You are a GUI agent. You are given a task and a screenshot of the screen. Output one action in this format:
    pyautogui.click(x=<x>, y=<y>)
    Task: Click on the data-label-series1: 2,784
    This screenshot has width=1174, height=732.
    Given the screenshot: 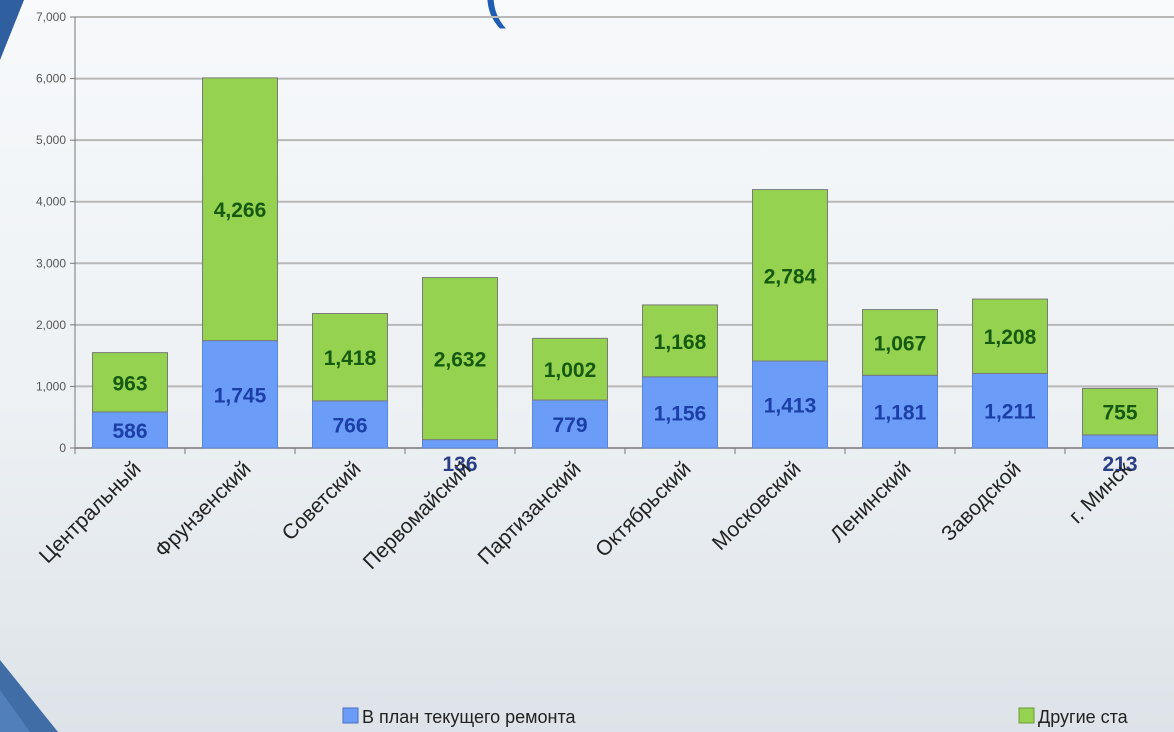 What is the action you would take?
    pyautogui.click(x=790, y=276)
    